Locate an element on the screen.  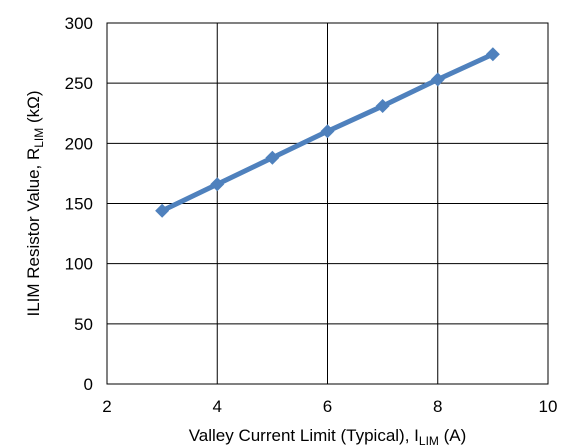
x-axis-label: Valley Current Limit (Typical), ILIM (A) is located at coordinates (328, 437).